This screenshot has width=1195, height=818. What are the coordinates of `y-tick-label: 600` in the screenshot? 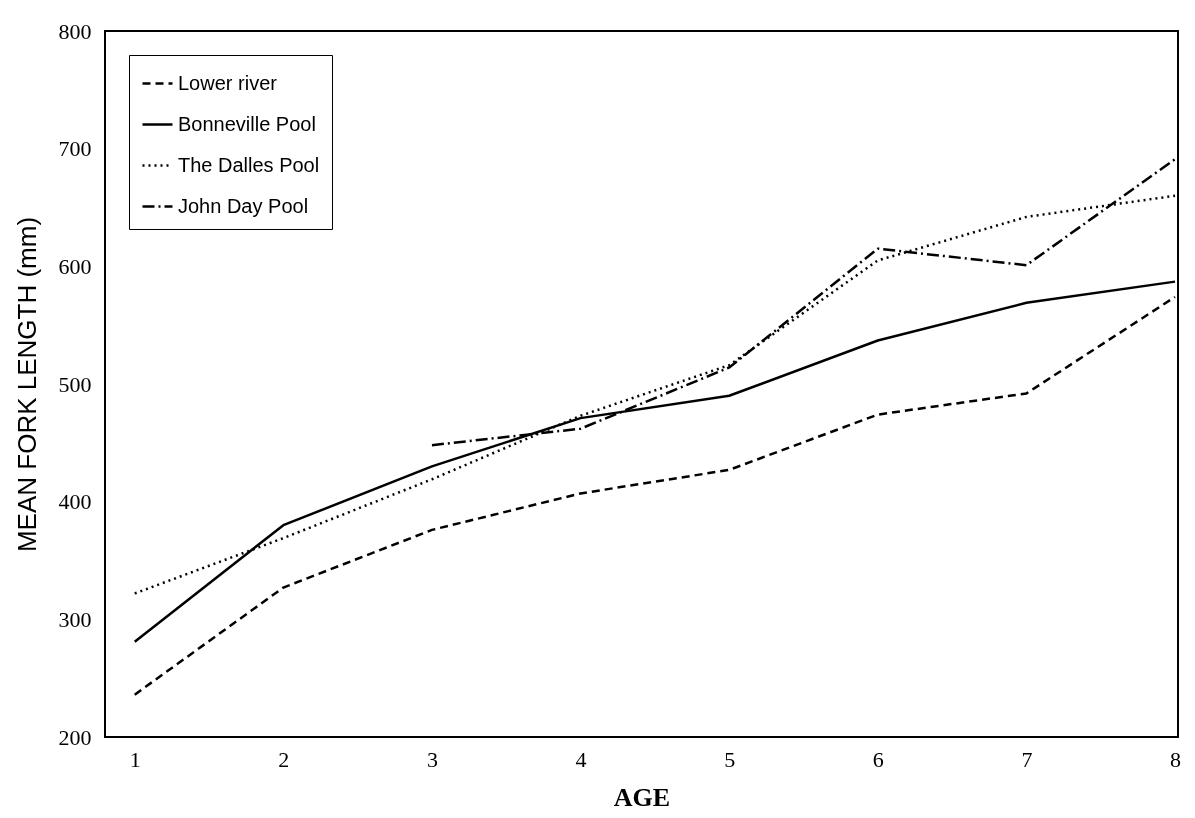 It's located at (75, 266).